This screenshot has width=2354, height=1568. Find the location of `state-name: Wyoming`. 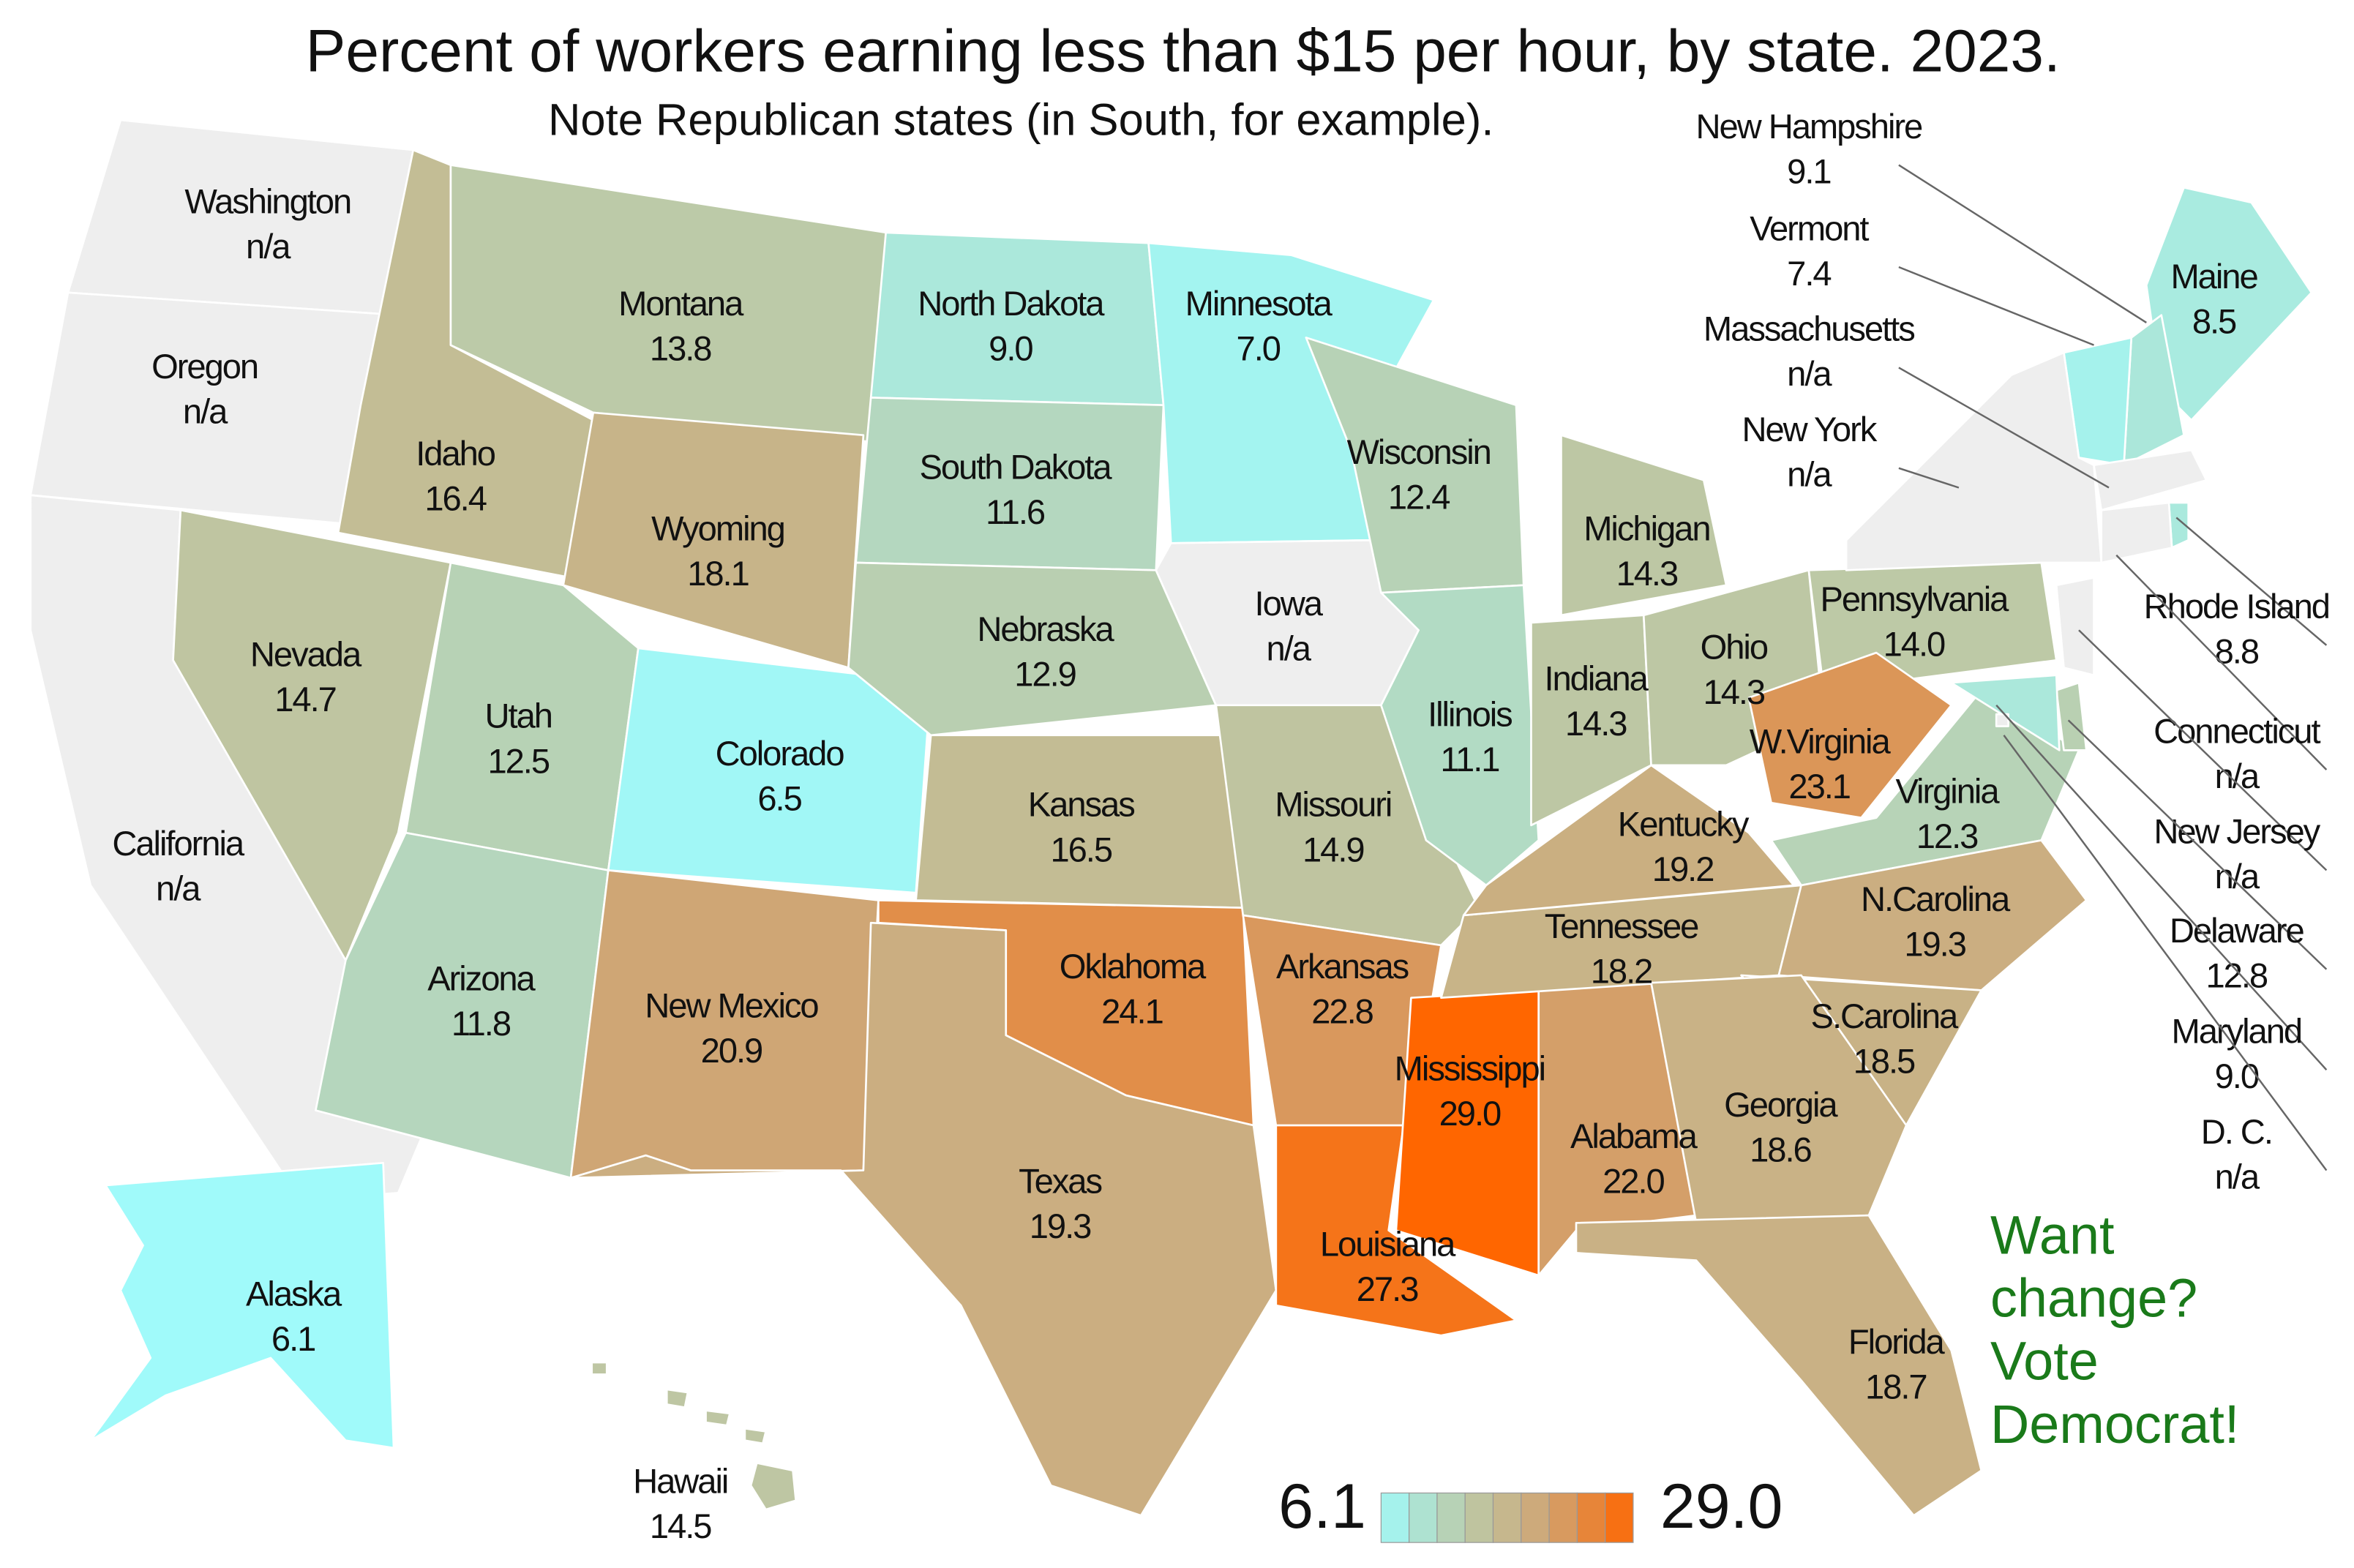

state-name: Wyoming is located at coordinates (717, 528).